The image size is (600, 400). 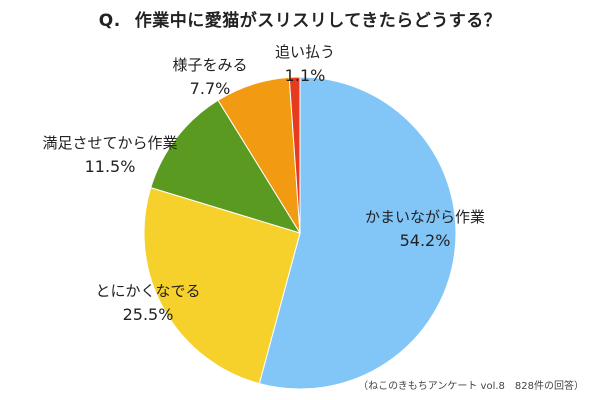 I want to click on slice-label: 様子をみる, so click(x=209, y=65).